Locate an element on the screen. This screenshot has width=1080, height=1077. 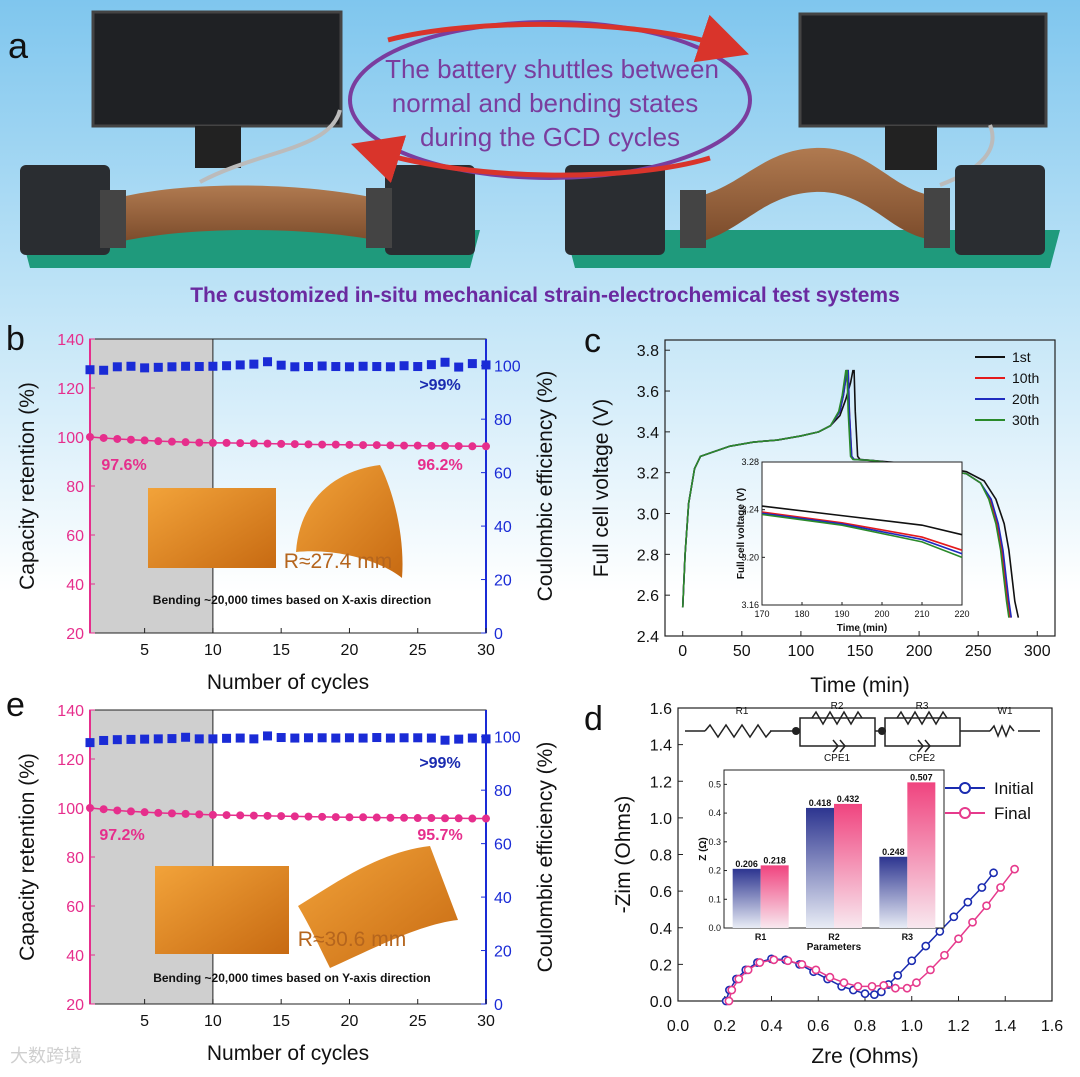
monitor-left is located at coordinates (217, 69).